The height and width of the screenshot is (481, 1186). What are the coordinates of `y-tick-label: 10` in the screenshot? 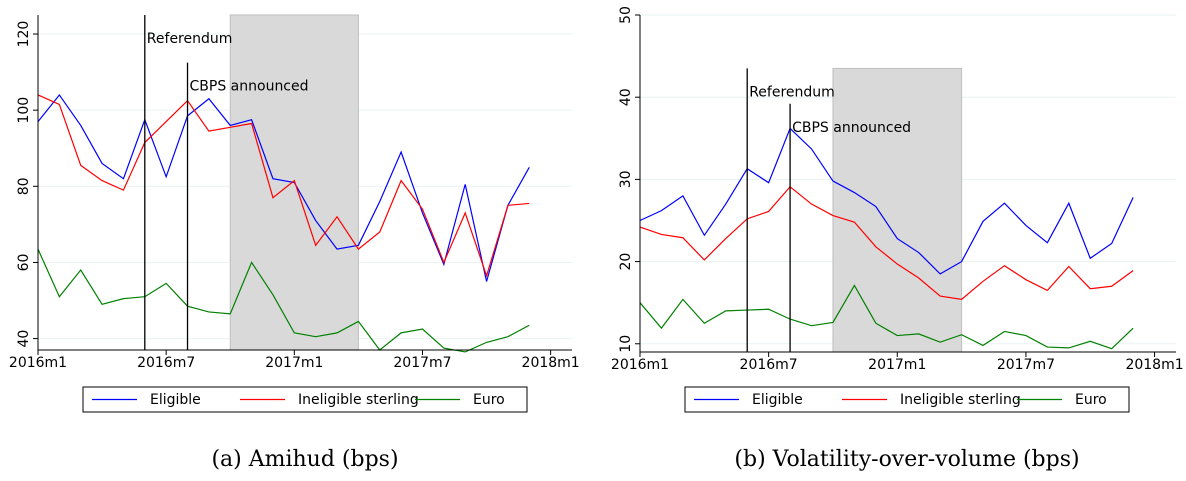 It's located at (626, 344).